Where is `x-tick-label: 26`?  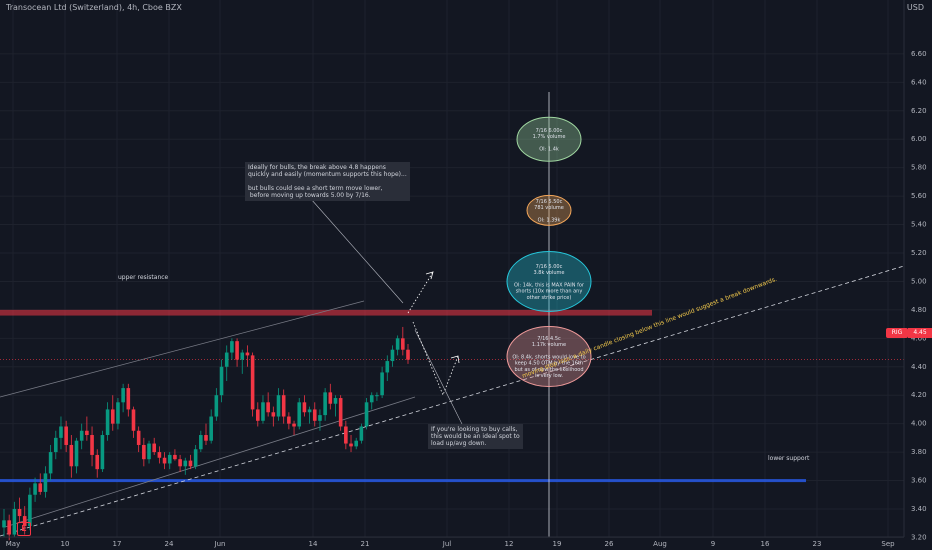
x-tick-label: 26 is located at coordinates (609, 544).